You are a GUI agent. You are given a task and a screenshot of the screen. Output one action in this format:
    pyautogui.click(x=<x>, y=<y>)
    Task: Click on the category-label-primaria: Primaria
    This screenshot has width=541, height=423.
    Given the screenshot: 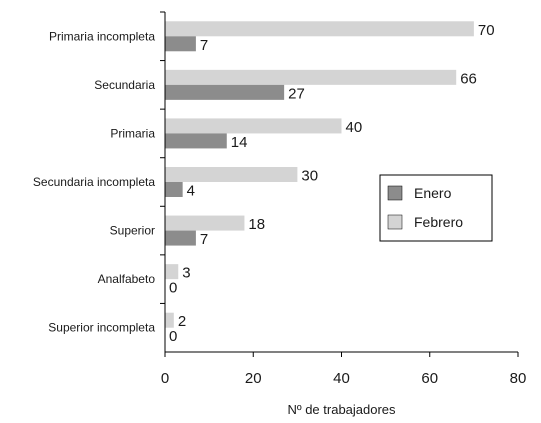 What is the action you would take?
    pyautogui.click(x=132, y=133)
    